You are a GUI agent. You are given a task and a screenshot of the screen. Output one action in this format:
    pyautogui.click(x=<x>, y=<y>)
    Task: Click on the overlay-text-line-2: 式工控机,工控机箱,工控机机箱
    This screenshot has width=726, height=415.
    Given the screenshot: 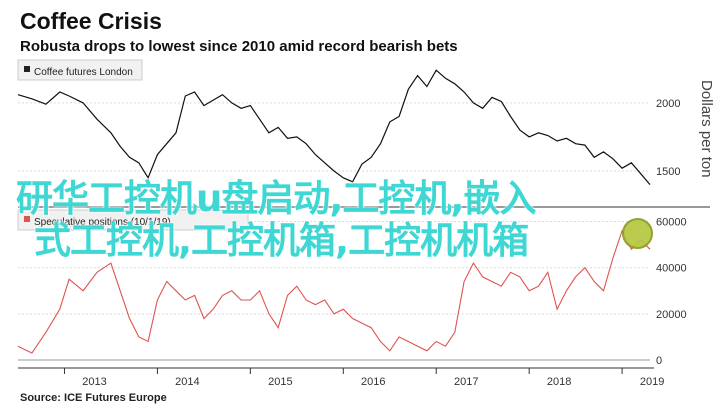 What is the action you would take?
    pyautogui.click(x=281, y=240)
    